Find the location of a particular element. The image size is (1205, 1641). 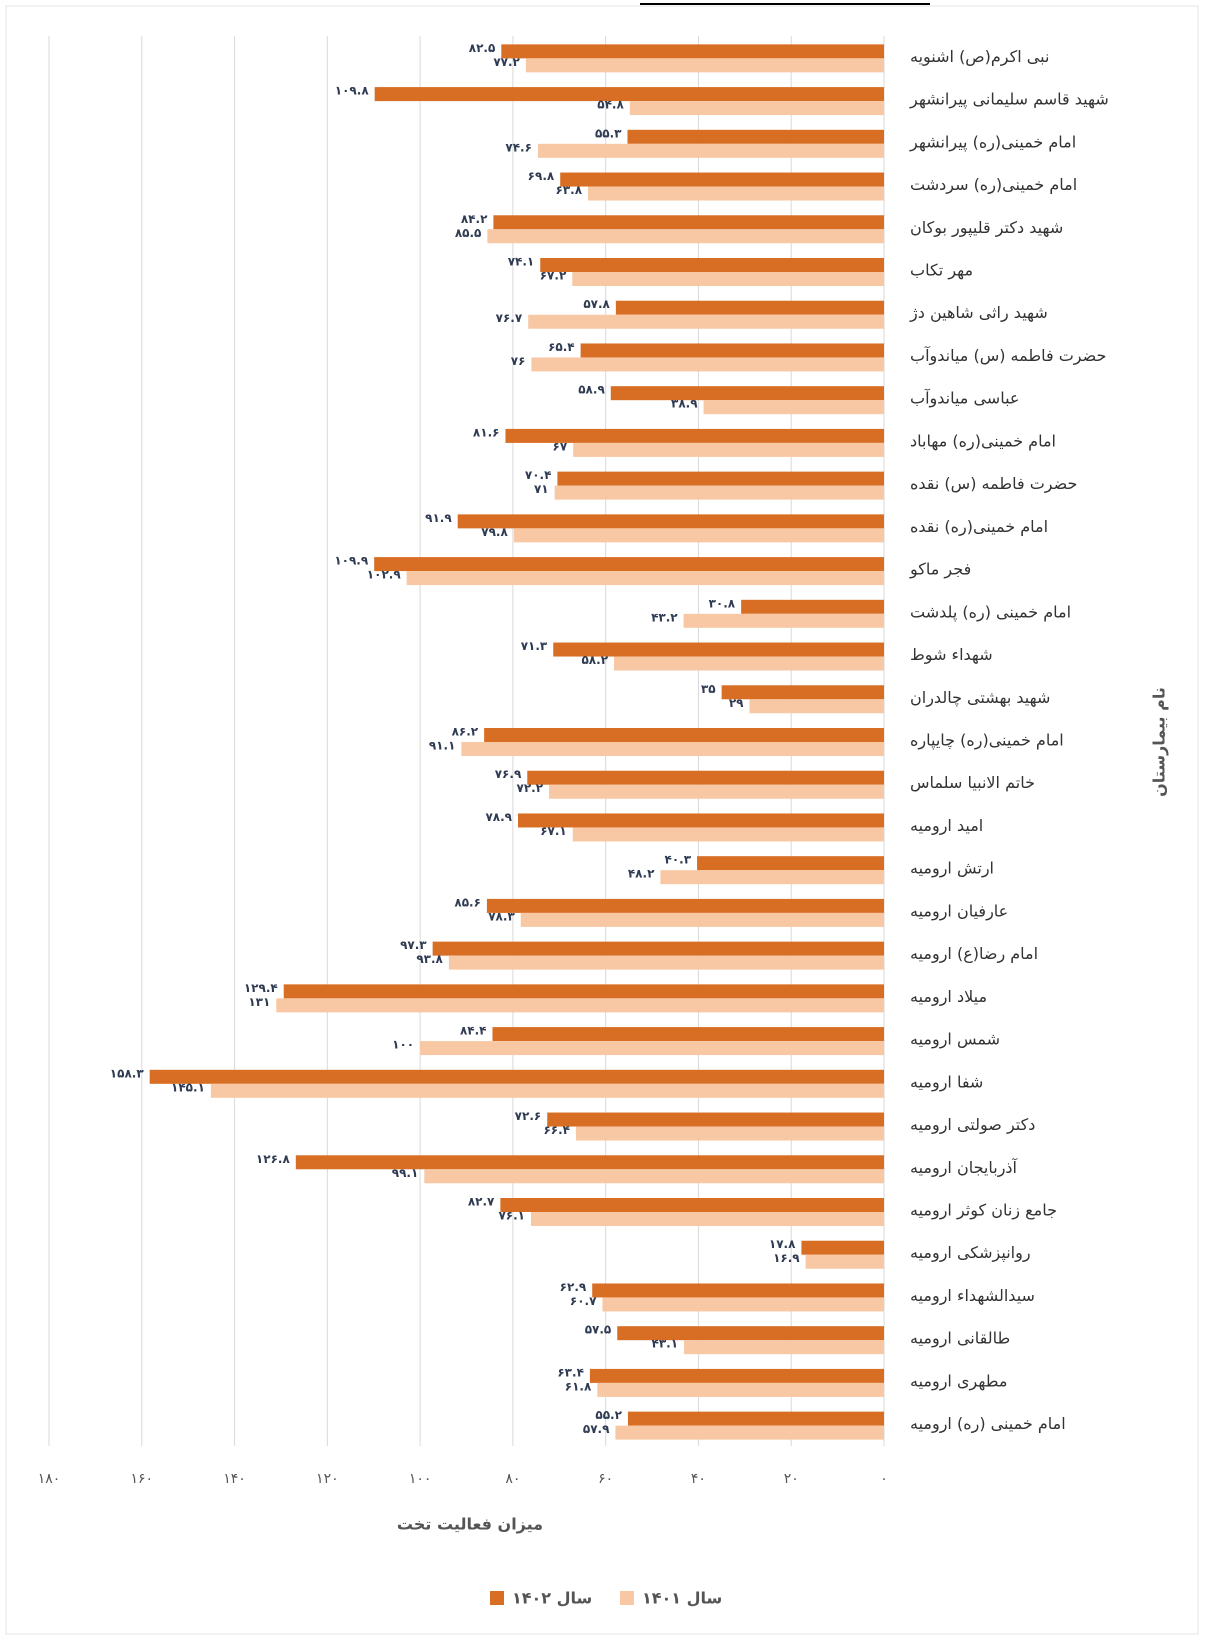

y-tick-label: امام خمینی (ره) ارومیه is located at coordinates (988, 1424).